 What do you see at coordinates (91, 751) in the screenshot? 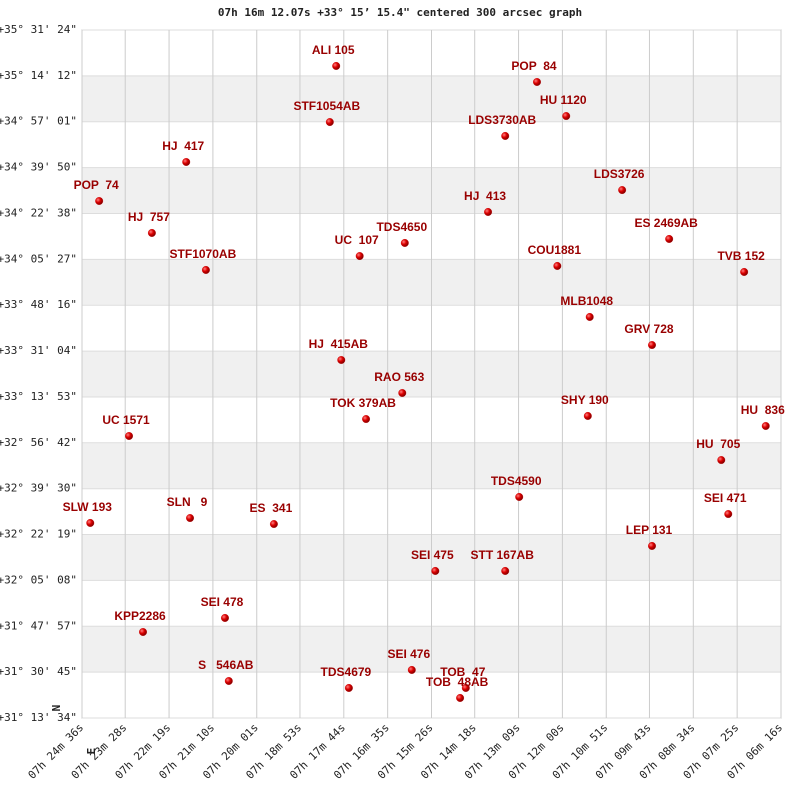
I see `compass-label: E` at bounding box center [91, 751].